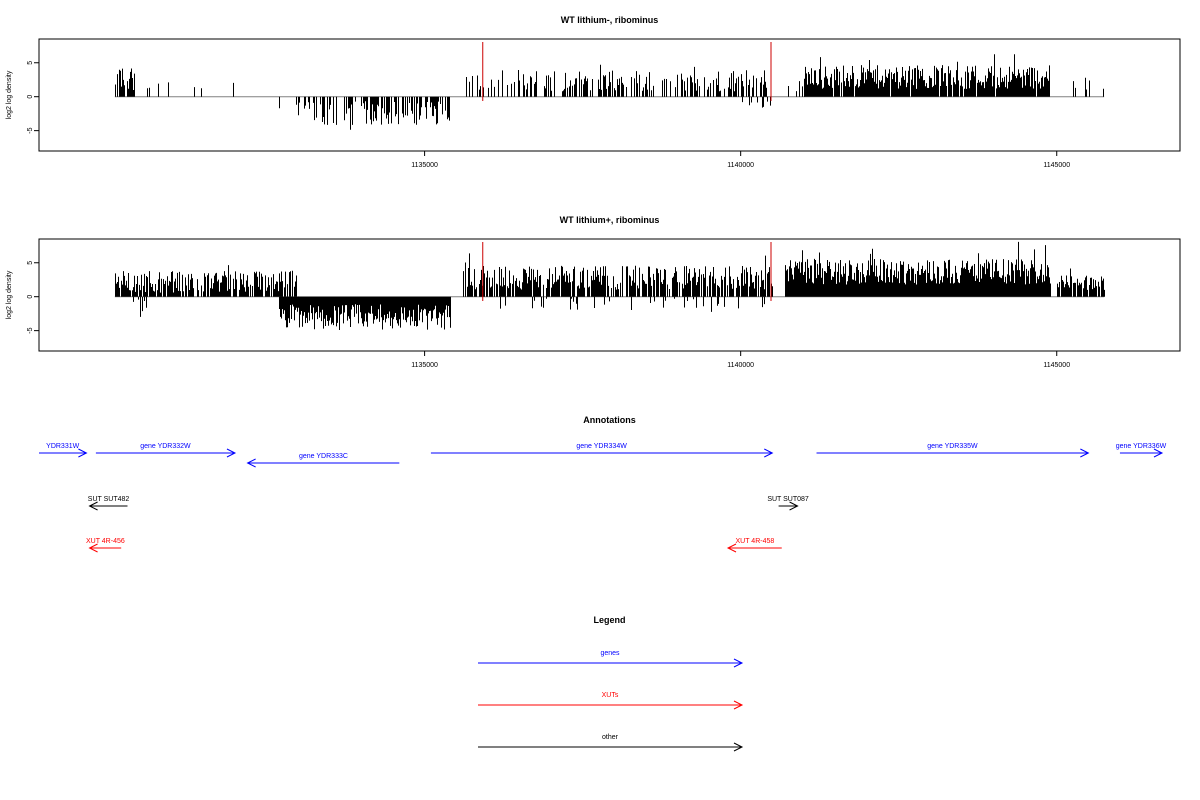  Describe the element at coordinates (610, 695) in the screenshot. I see `legend-label: XUTs` at that location.